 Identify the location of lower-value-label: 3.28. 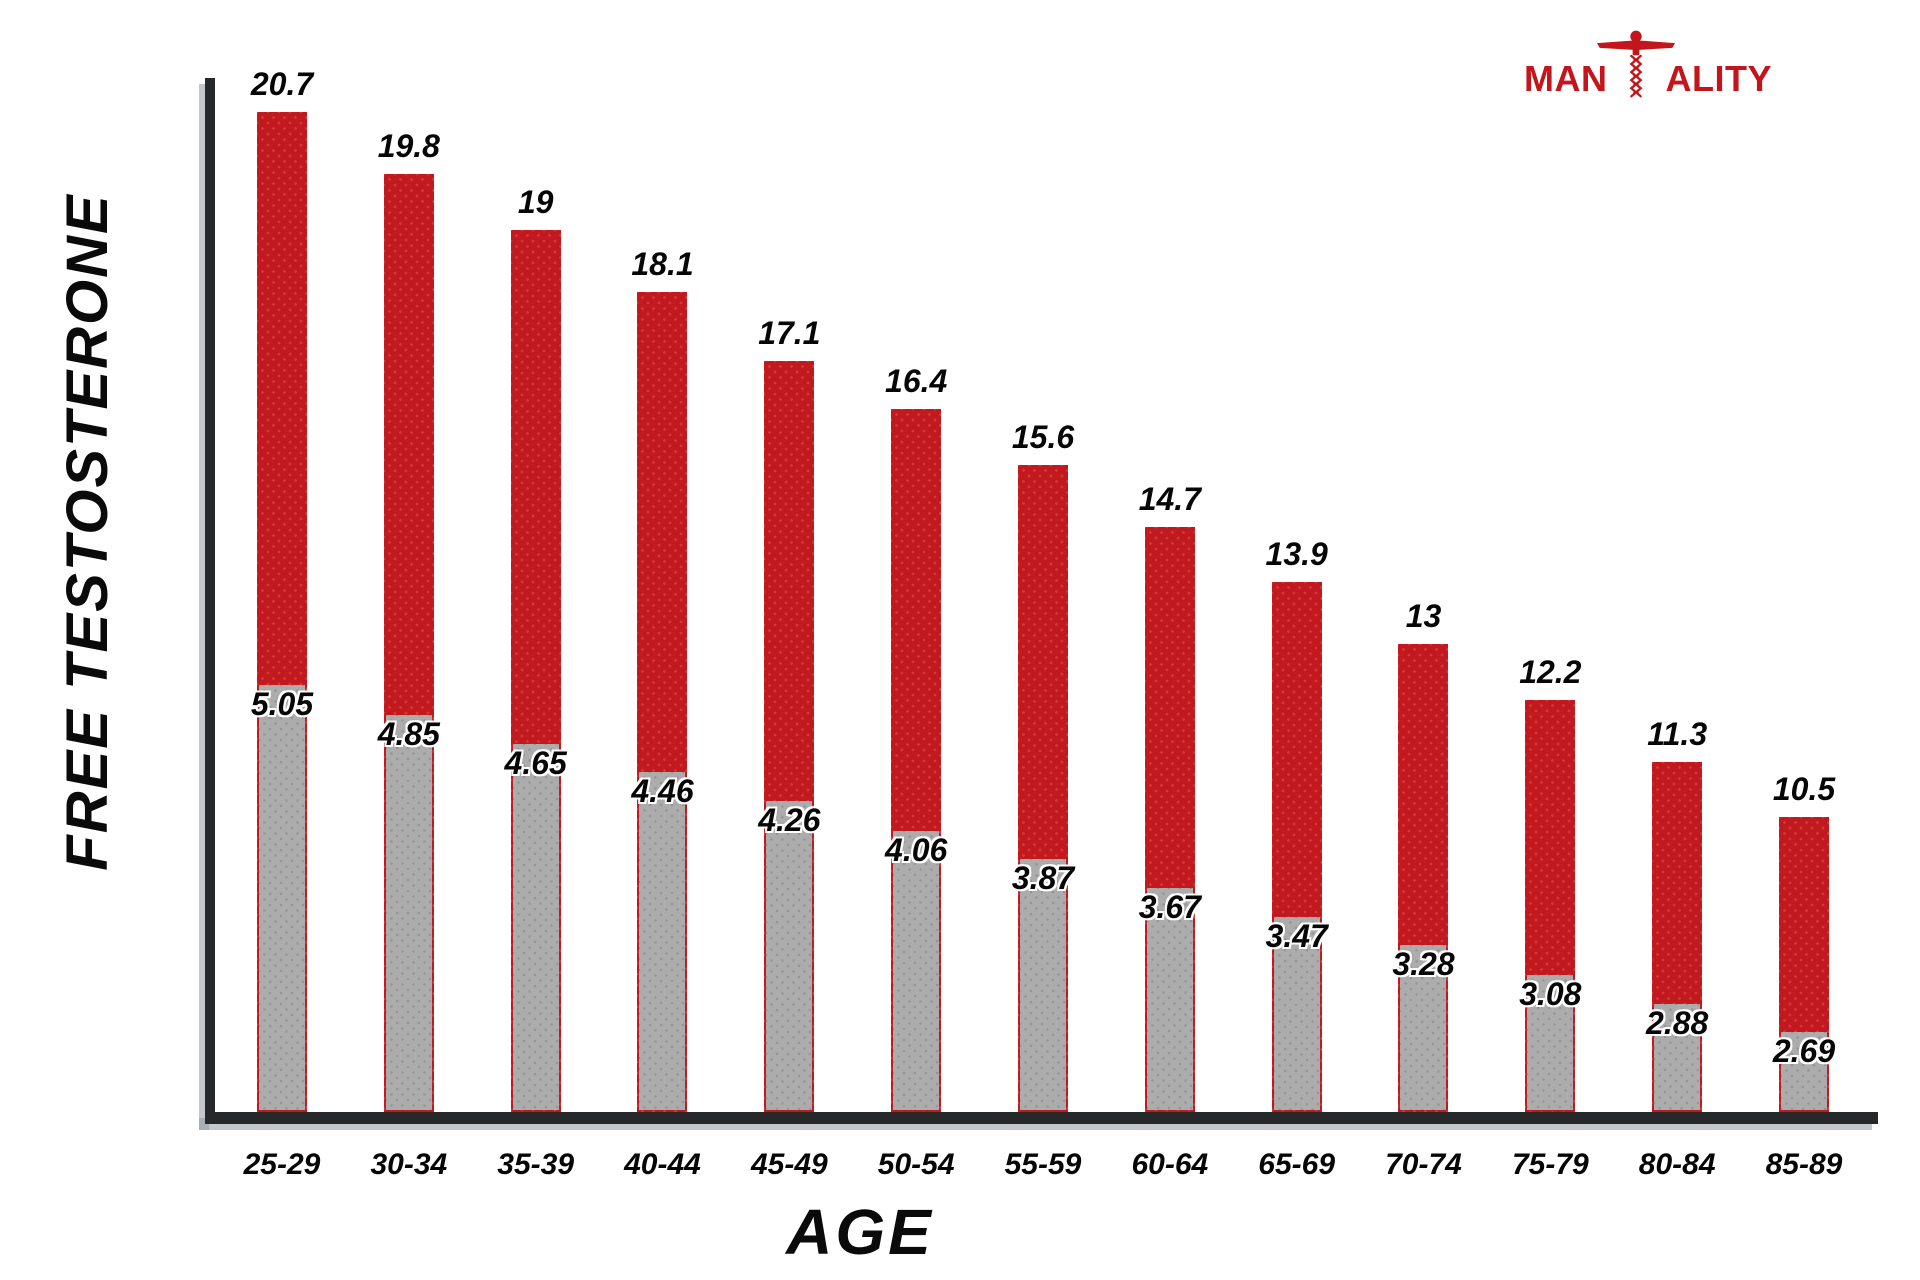
(1423, 964).